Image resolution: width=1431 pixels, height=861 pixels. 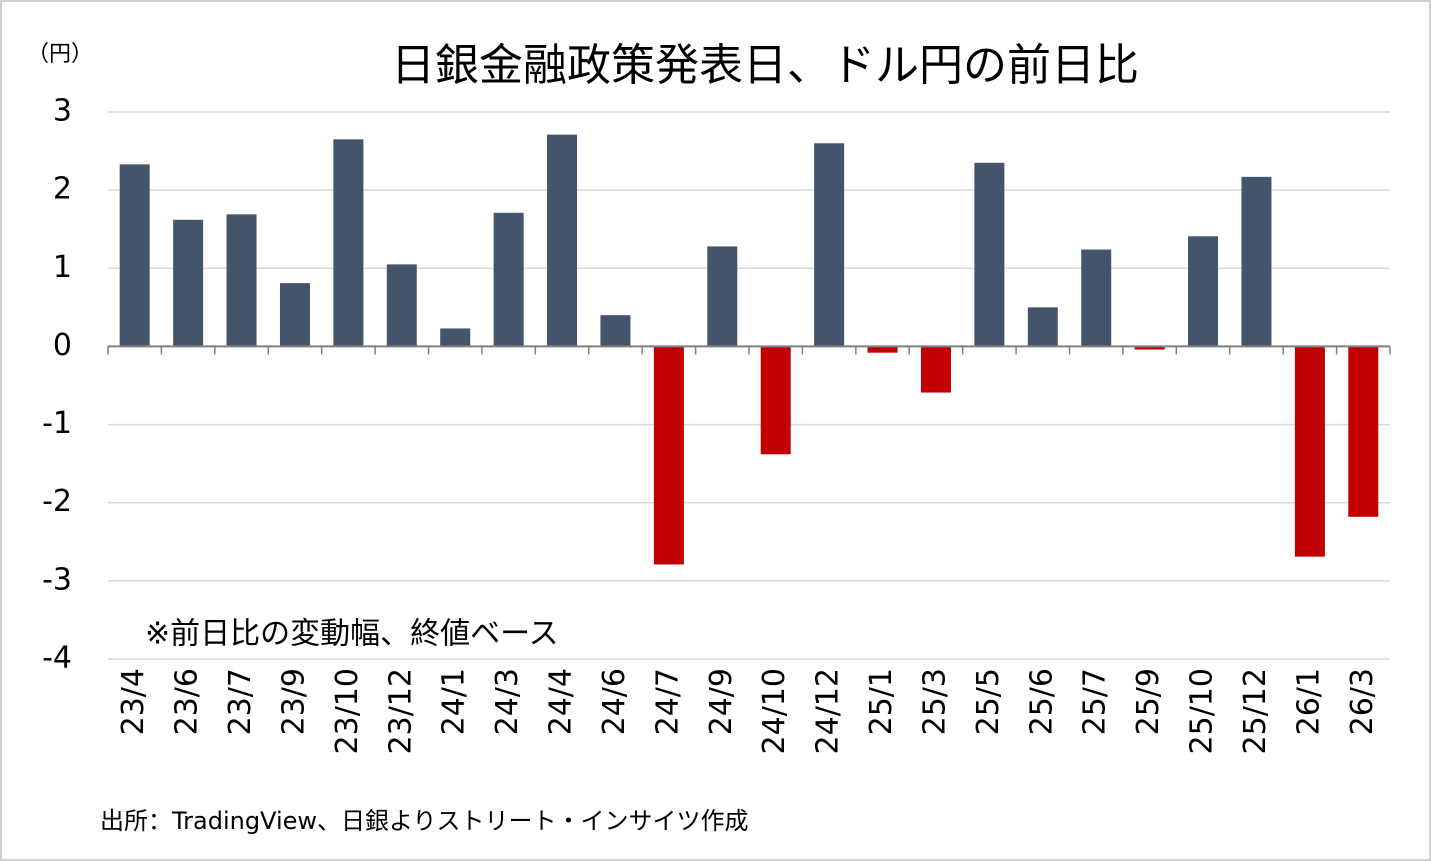 What do you see at coordinates (507, 701) in the screenshot?
I see `x-tick-label: 24/3` at bounding box center [507, 701].